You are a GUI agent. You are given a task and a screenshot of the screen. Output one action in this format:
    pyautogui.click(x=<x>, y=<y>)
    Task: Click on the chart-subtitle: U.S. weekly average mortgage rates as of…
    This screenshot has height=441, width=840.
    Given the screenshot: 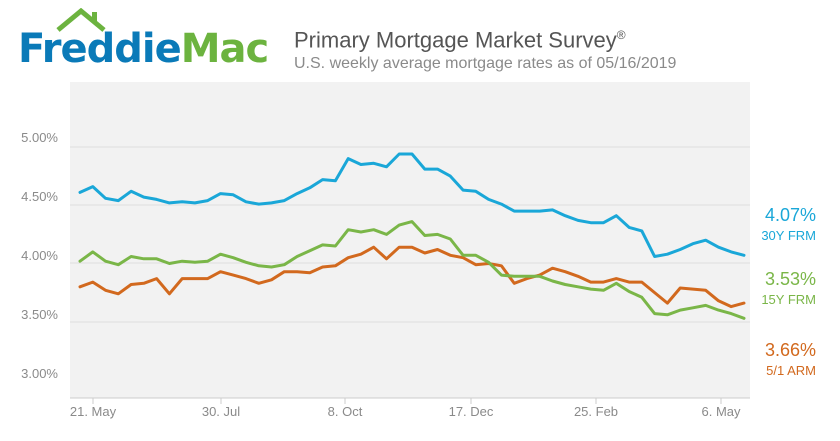 What is the action you would take?
    pyautogui.click(x=485, y=63)
    